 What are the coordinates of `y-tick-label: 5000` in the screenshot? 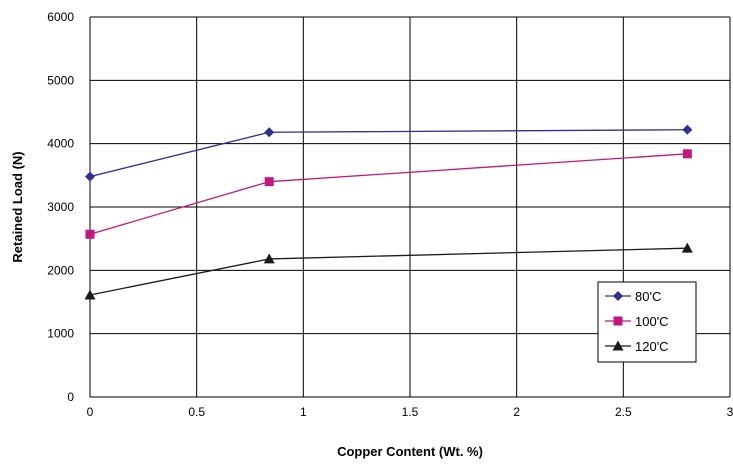 It's located at (60, 80).